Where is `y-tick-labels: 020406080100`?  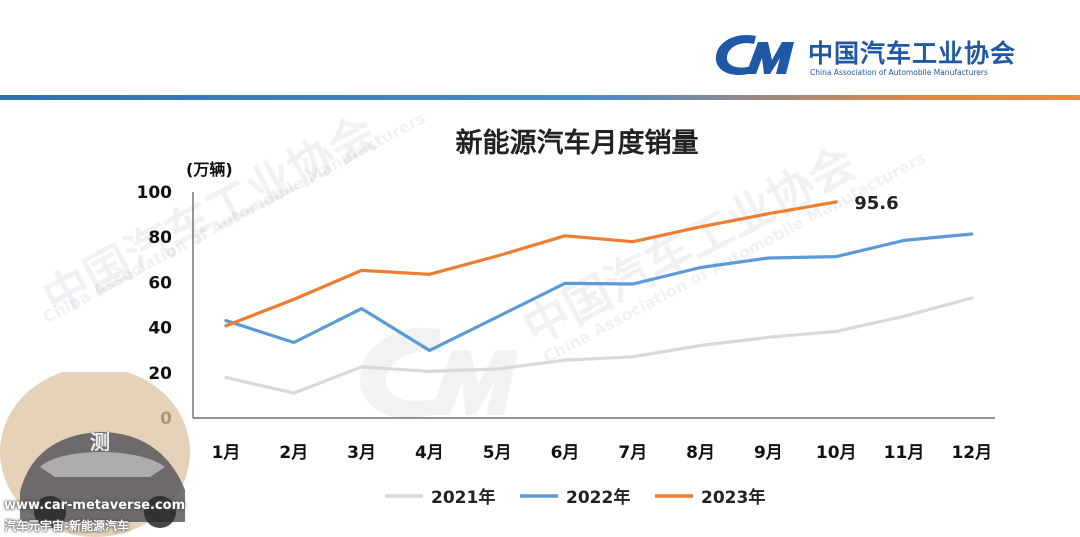 y-tick-labels: 020406080100 is located at coordinates (155, 306).